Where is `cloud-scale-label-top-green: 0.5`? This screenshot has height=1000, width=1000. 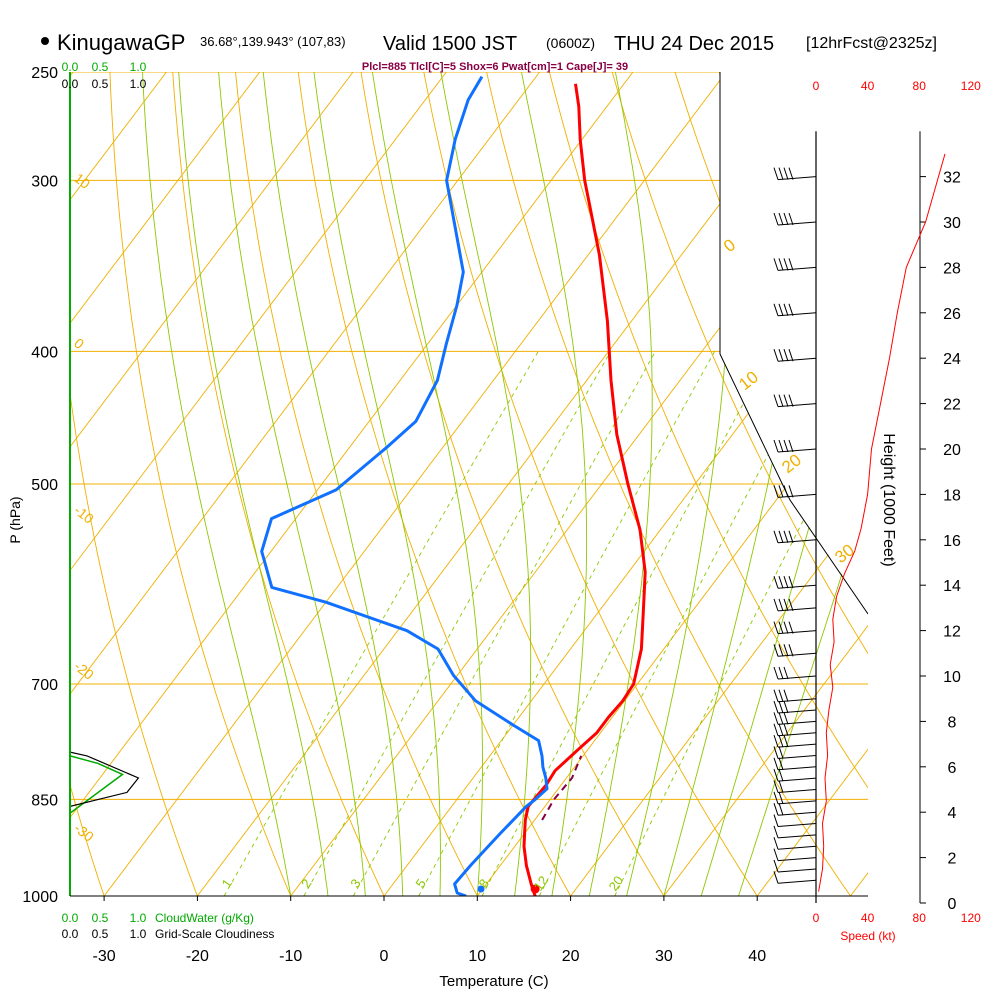 cloud-scale-label-top-green: 0.5 is located at coordinates (100, 67).